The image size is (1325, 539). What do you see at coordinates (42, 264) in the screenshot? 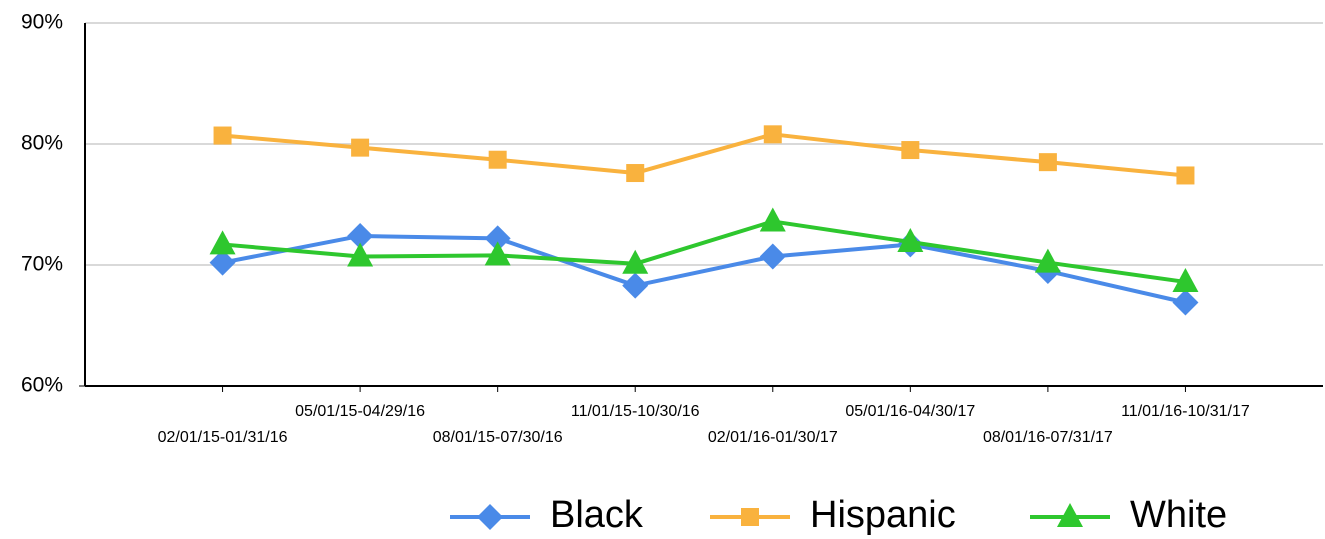
I see `y-tick-label: 70%` at bounding box center [42, 264].